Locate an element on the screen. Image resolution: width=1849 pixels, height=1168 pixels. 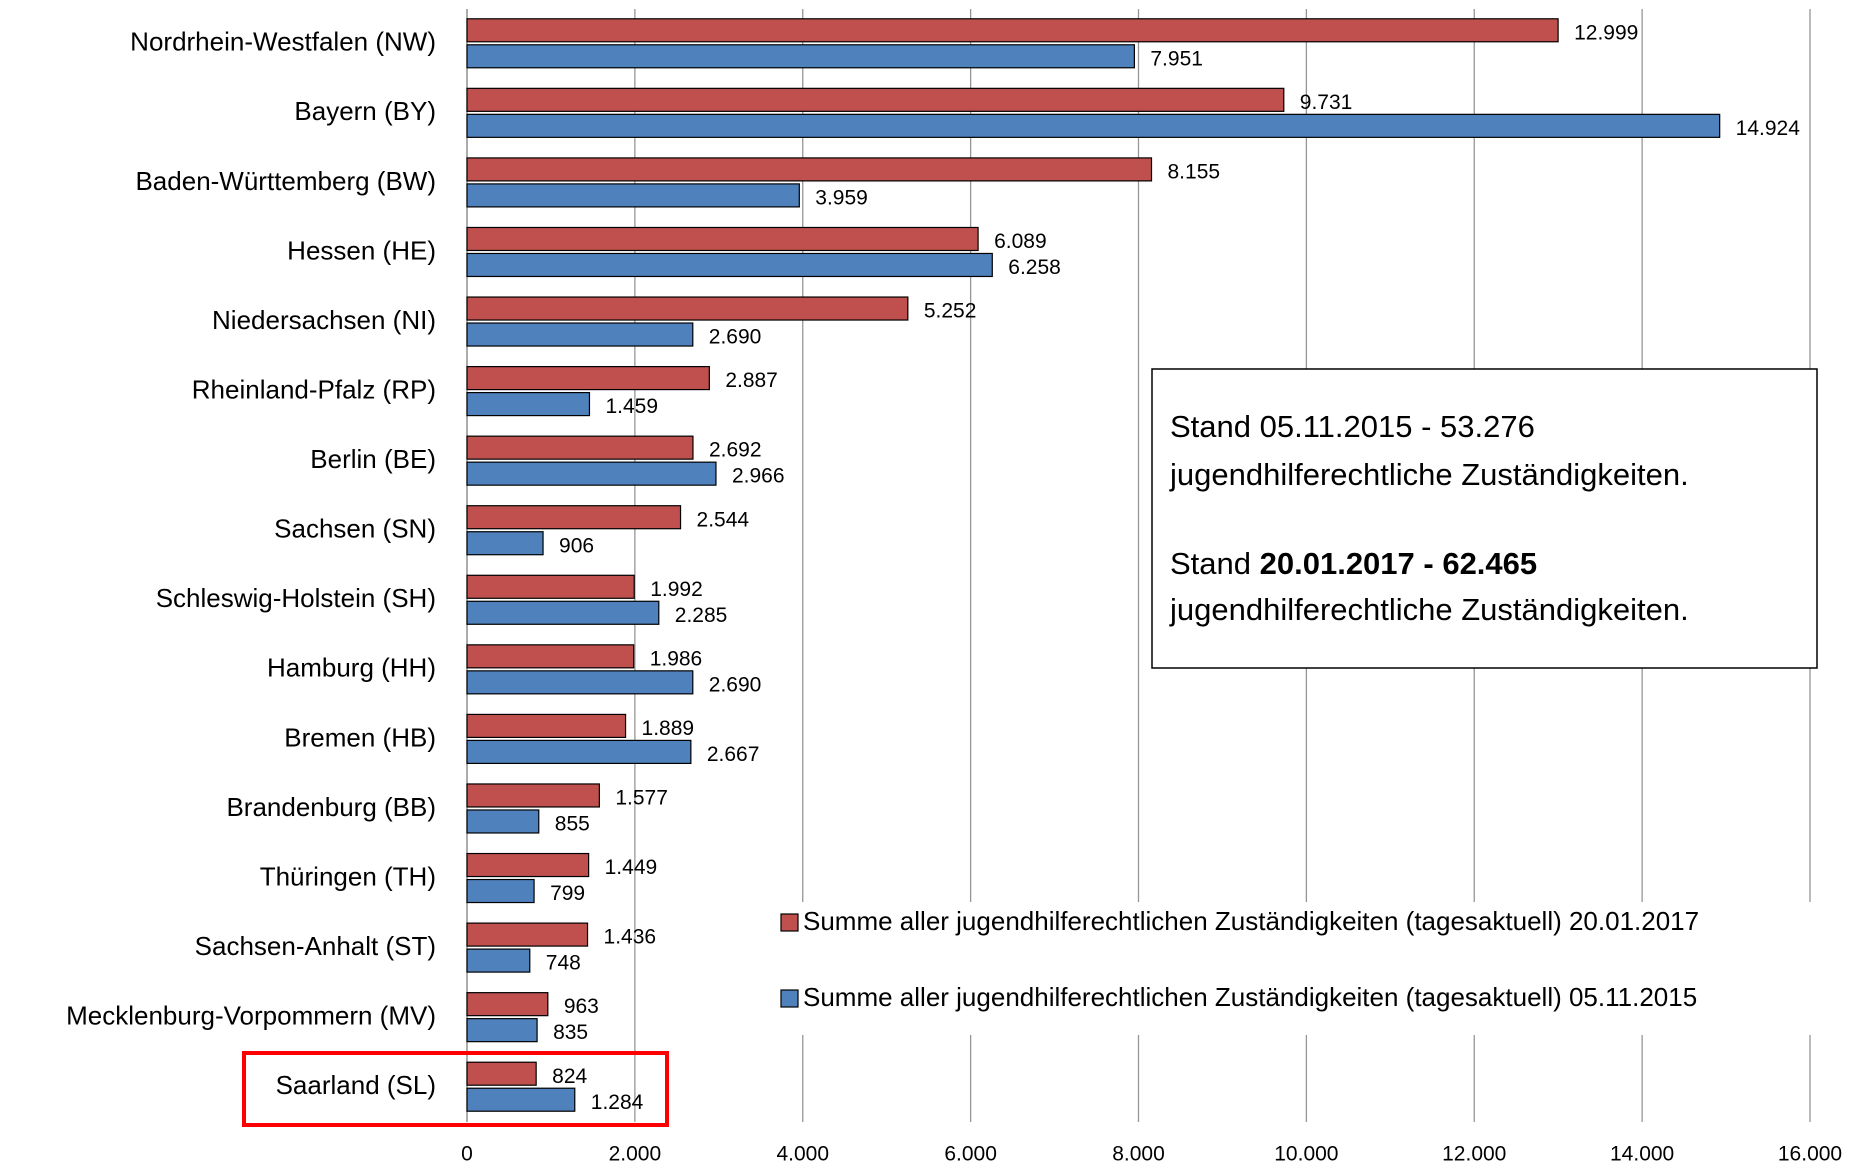
data-label: 2.544 is located at coordinates (723, 519).